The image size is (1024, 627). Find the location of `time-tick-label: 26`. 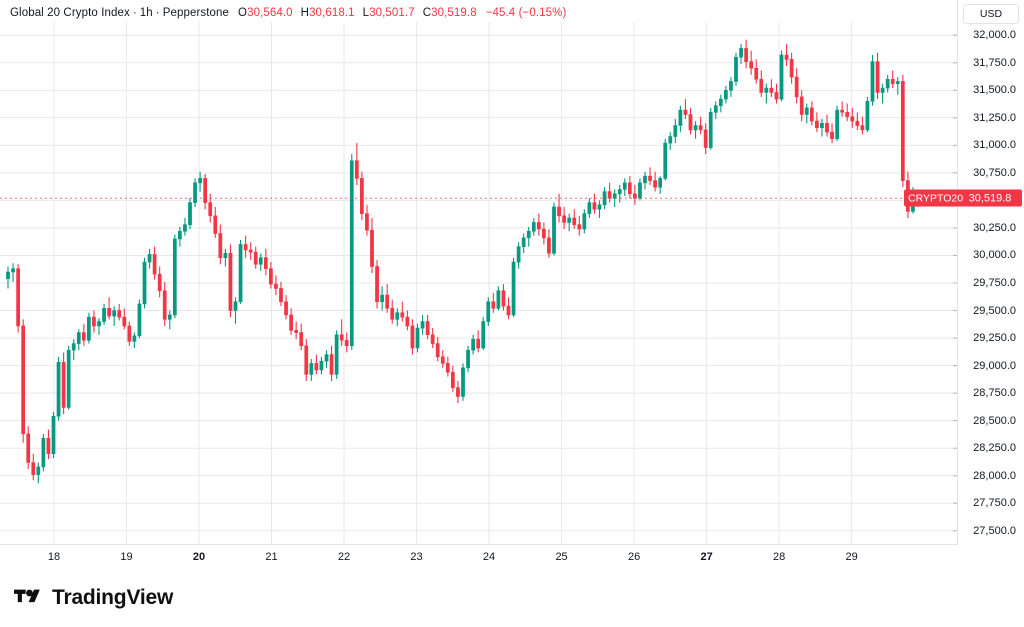

time-tick-label: 26 is located at coordinates (634, 557).